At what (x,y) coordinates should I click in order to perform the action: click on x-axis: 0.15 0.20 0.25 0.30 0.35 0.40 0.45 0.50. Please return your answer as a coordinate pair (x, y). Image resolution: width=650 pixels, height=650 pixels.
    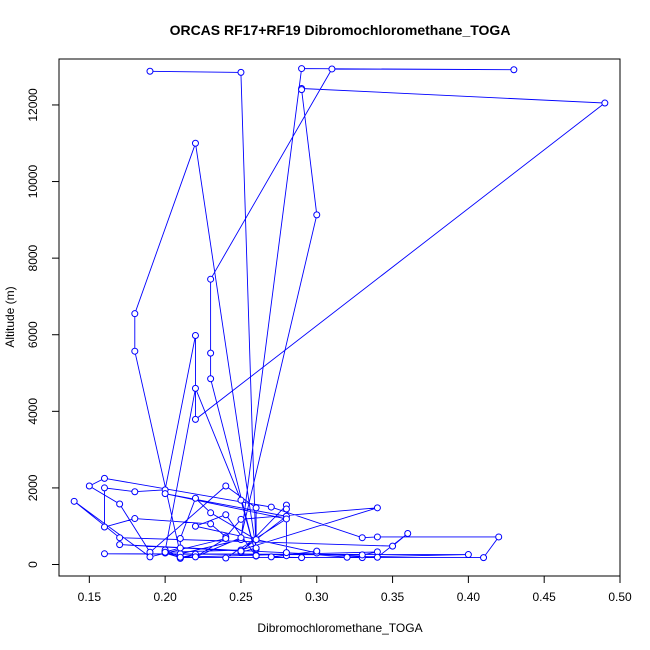
    Looking at the image, I should click on (355, 589).